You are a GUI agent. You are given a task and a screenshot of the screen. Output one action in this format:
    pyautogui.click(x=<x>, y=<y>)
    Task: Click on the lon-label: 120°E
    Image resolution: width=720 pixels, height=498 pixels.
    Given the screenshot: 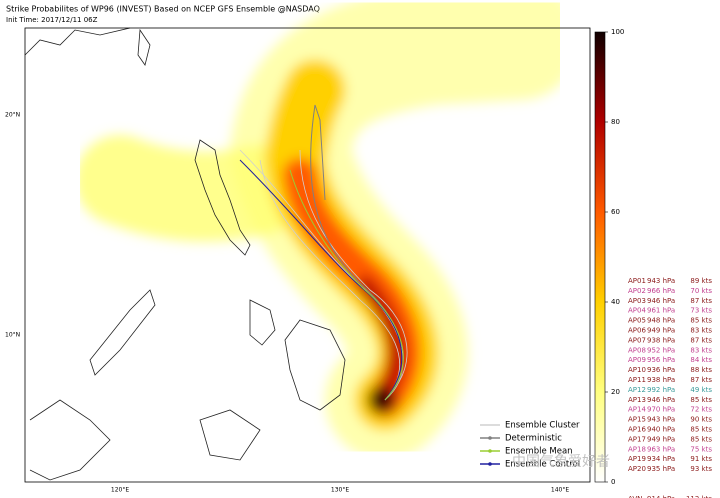 What is the action you would take?
    pyautogui.click(x=120, y=490)
    